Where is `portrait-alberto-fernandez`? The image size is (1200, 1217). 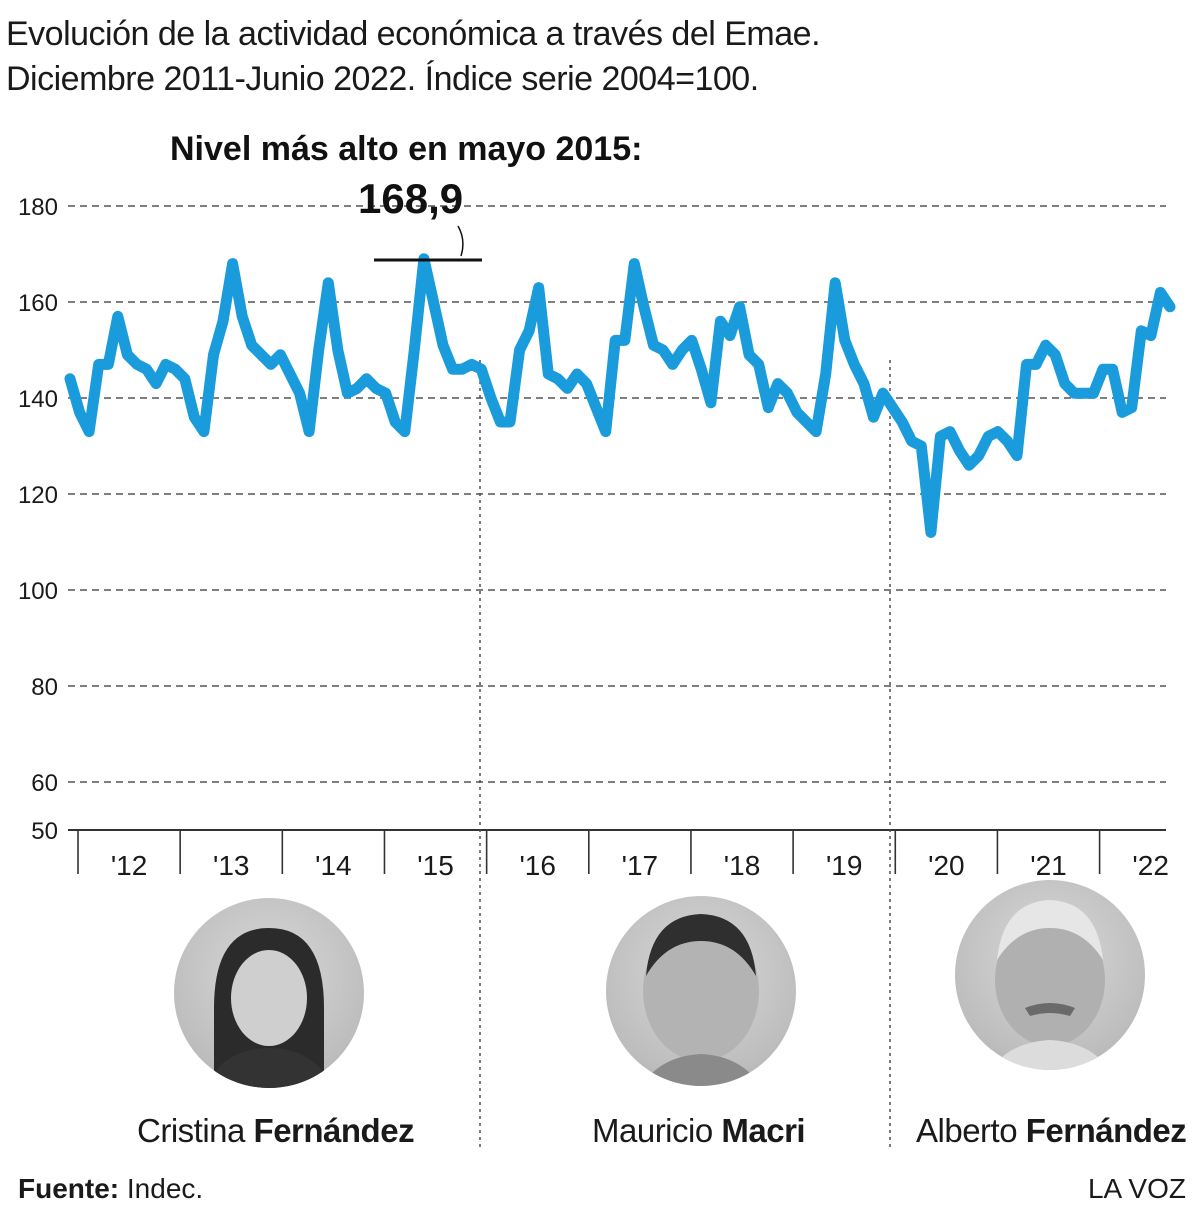
portrait-alberto-fernandez is located at coordinates (1050, 975).